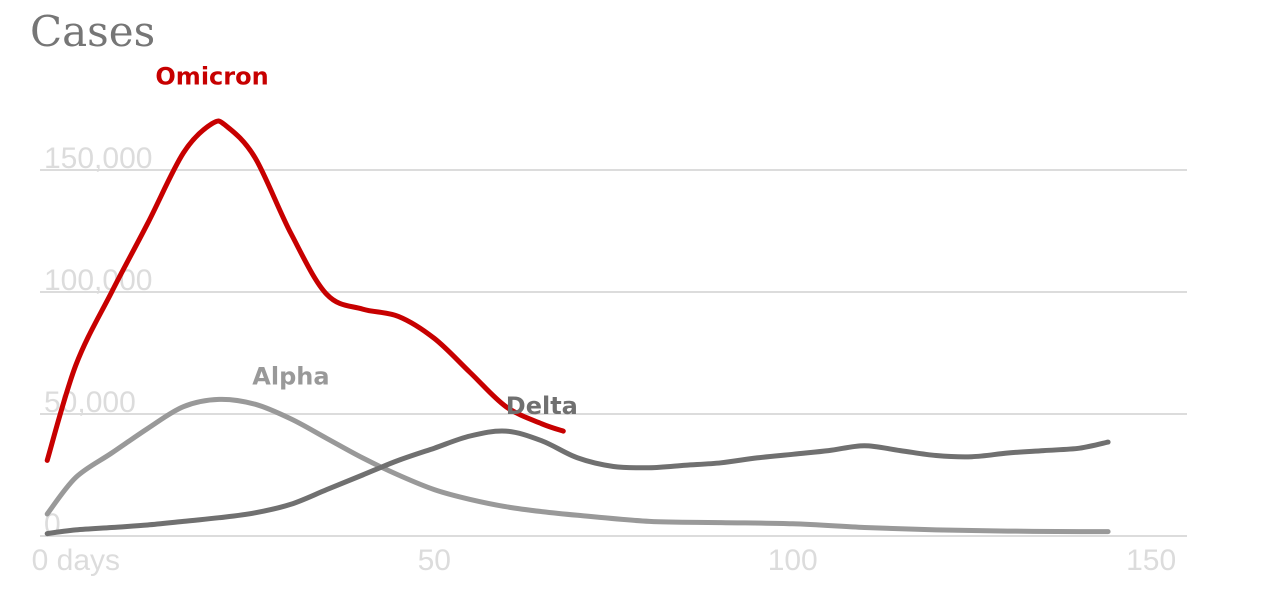 The height and width of the screenshot is (600, 1270). I want to click on series-label-delta: Delta, so click(542, 406).